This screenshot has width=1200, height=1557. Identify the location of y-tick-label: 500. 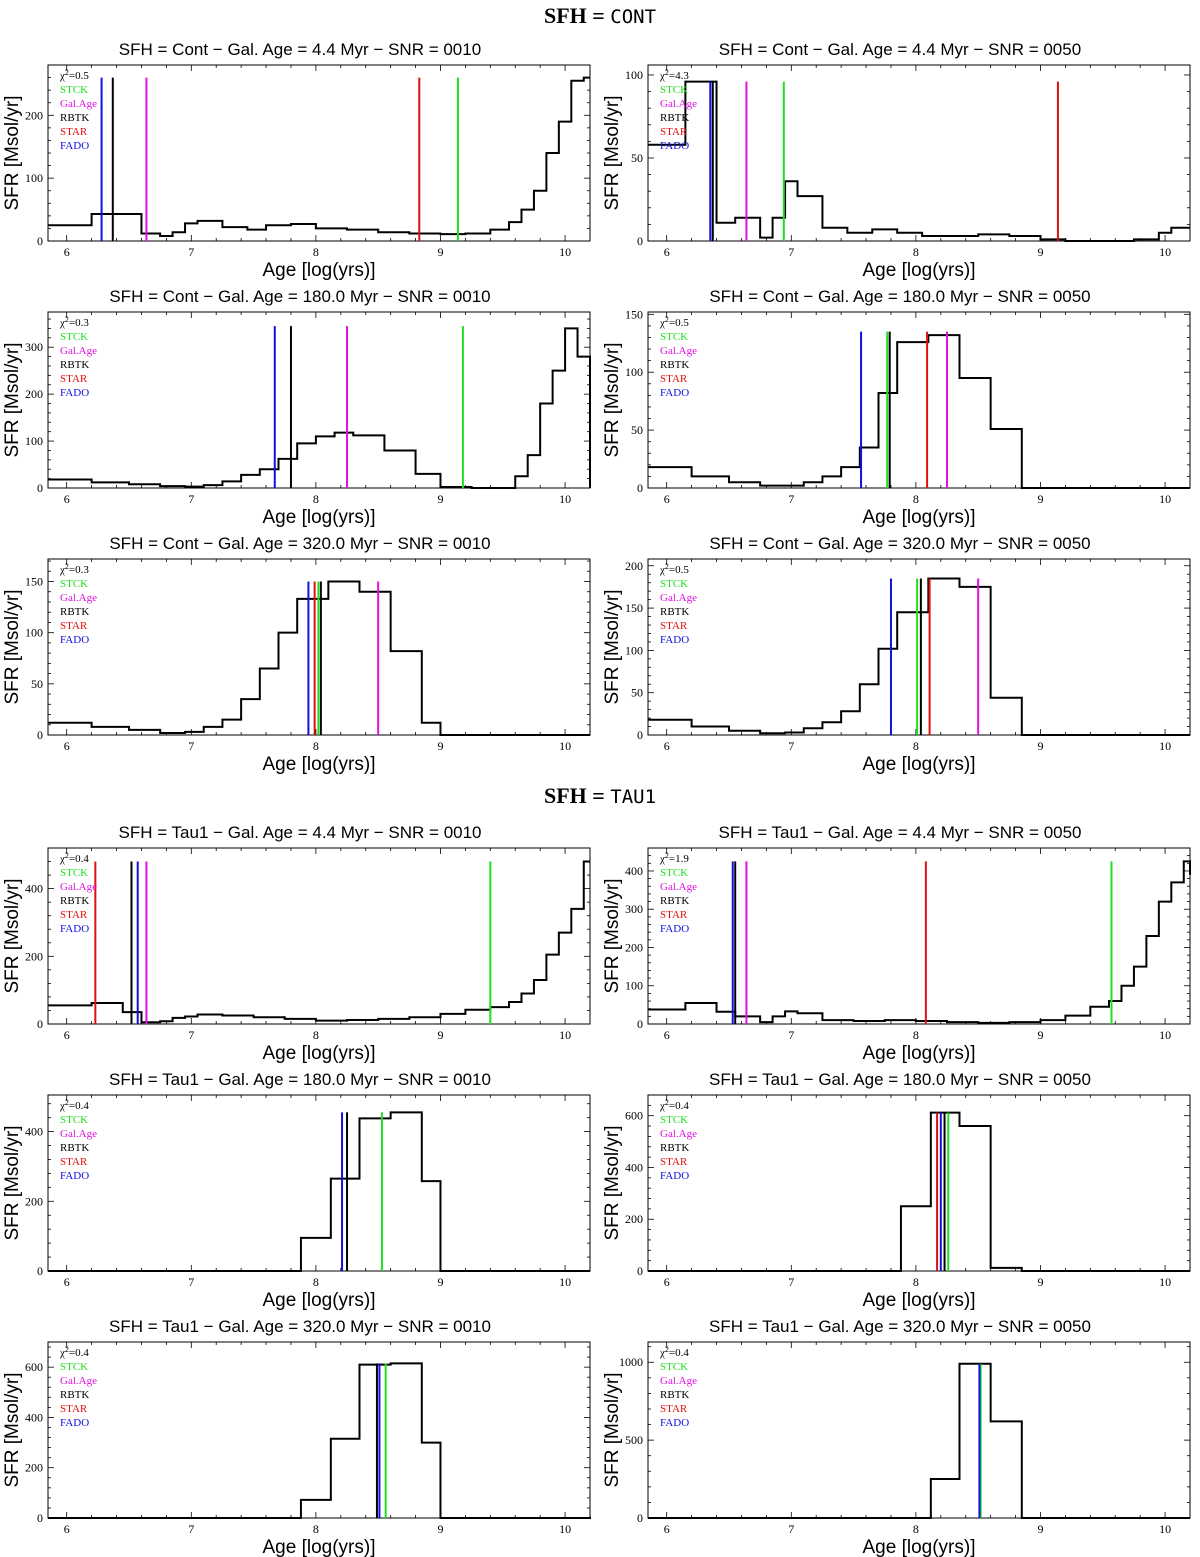
(634, 1440).